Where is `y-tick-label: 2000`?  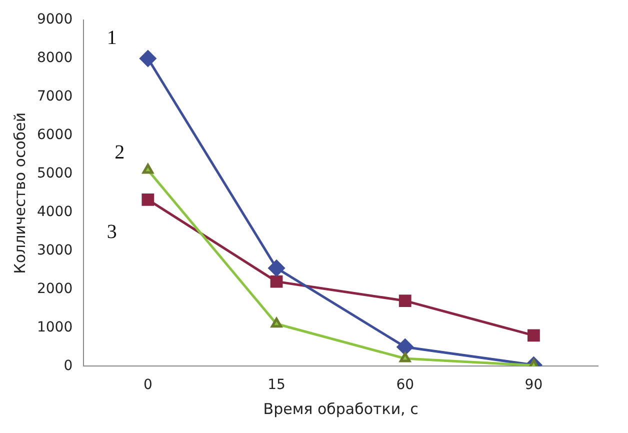
y-tick-label: 2000 is located at coordinates (54, 288).